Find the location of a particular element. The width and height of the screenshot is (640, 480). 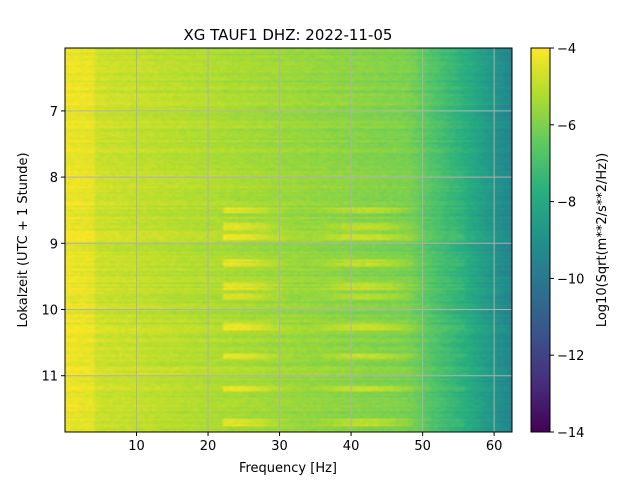

x-tick-label: 50 is located at coordinates (422, 446).